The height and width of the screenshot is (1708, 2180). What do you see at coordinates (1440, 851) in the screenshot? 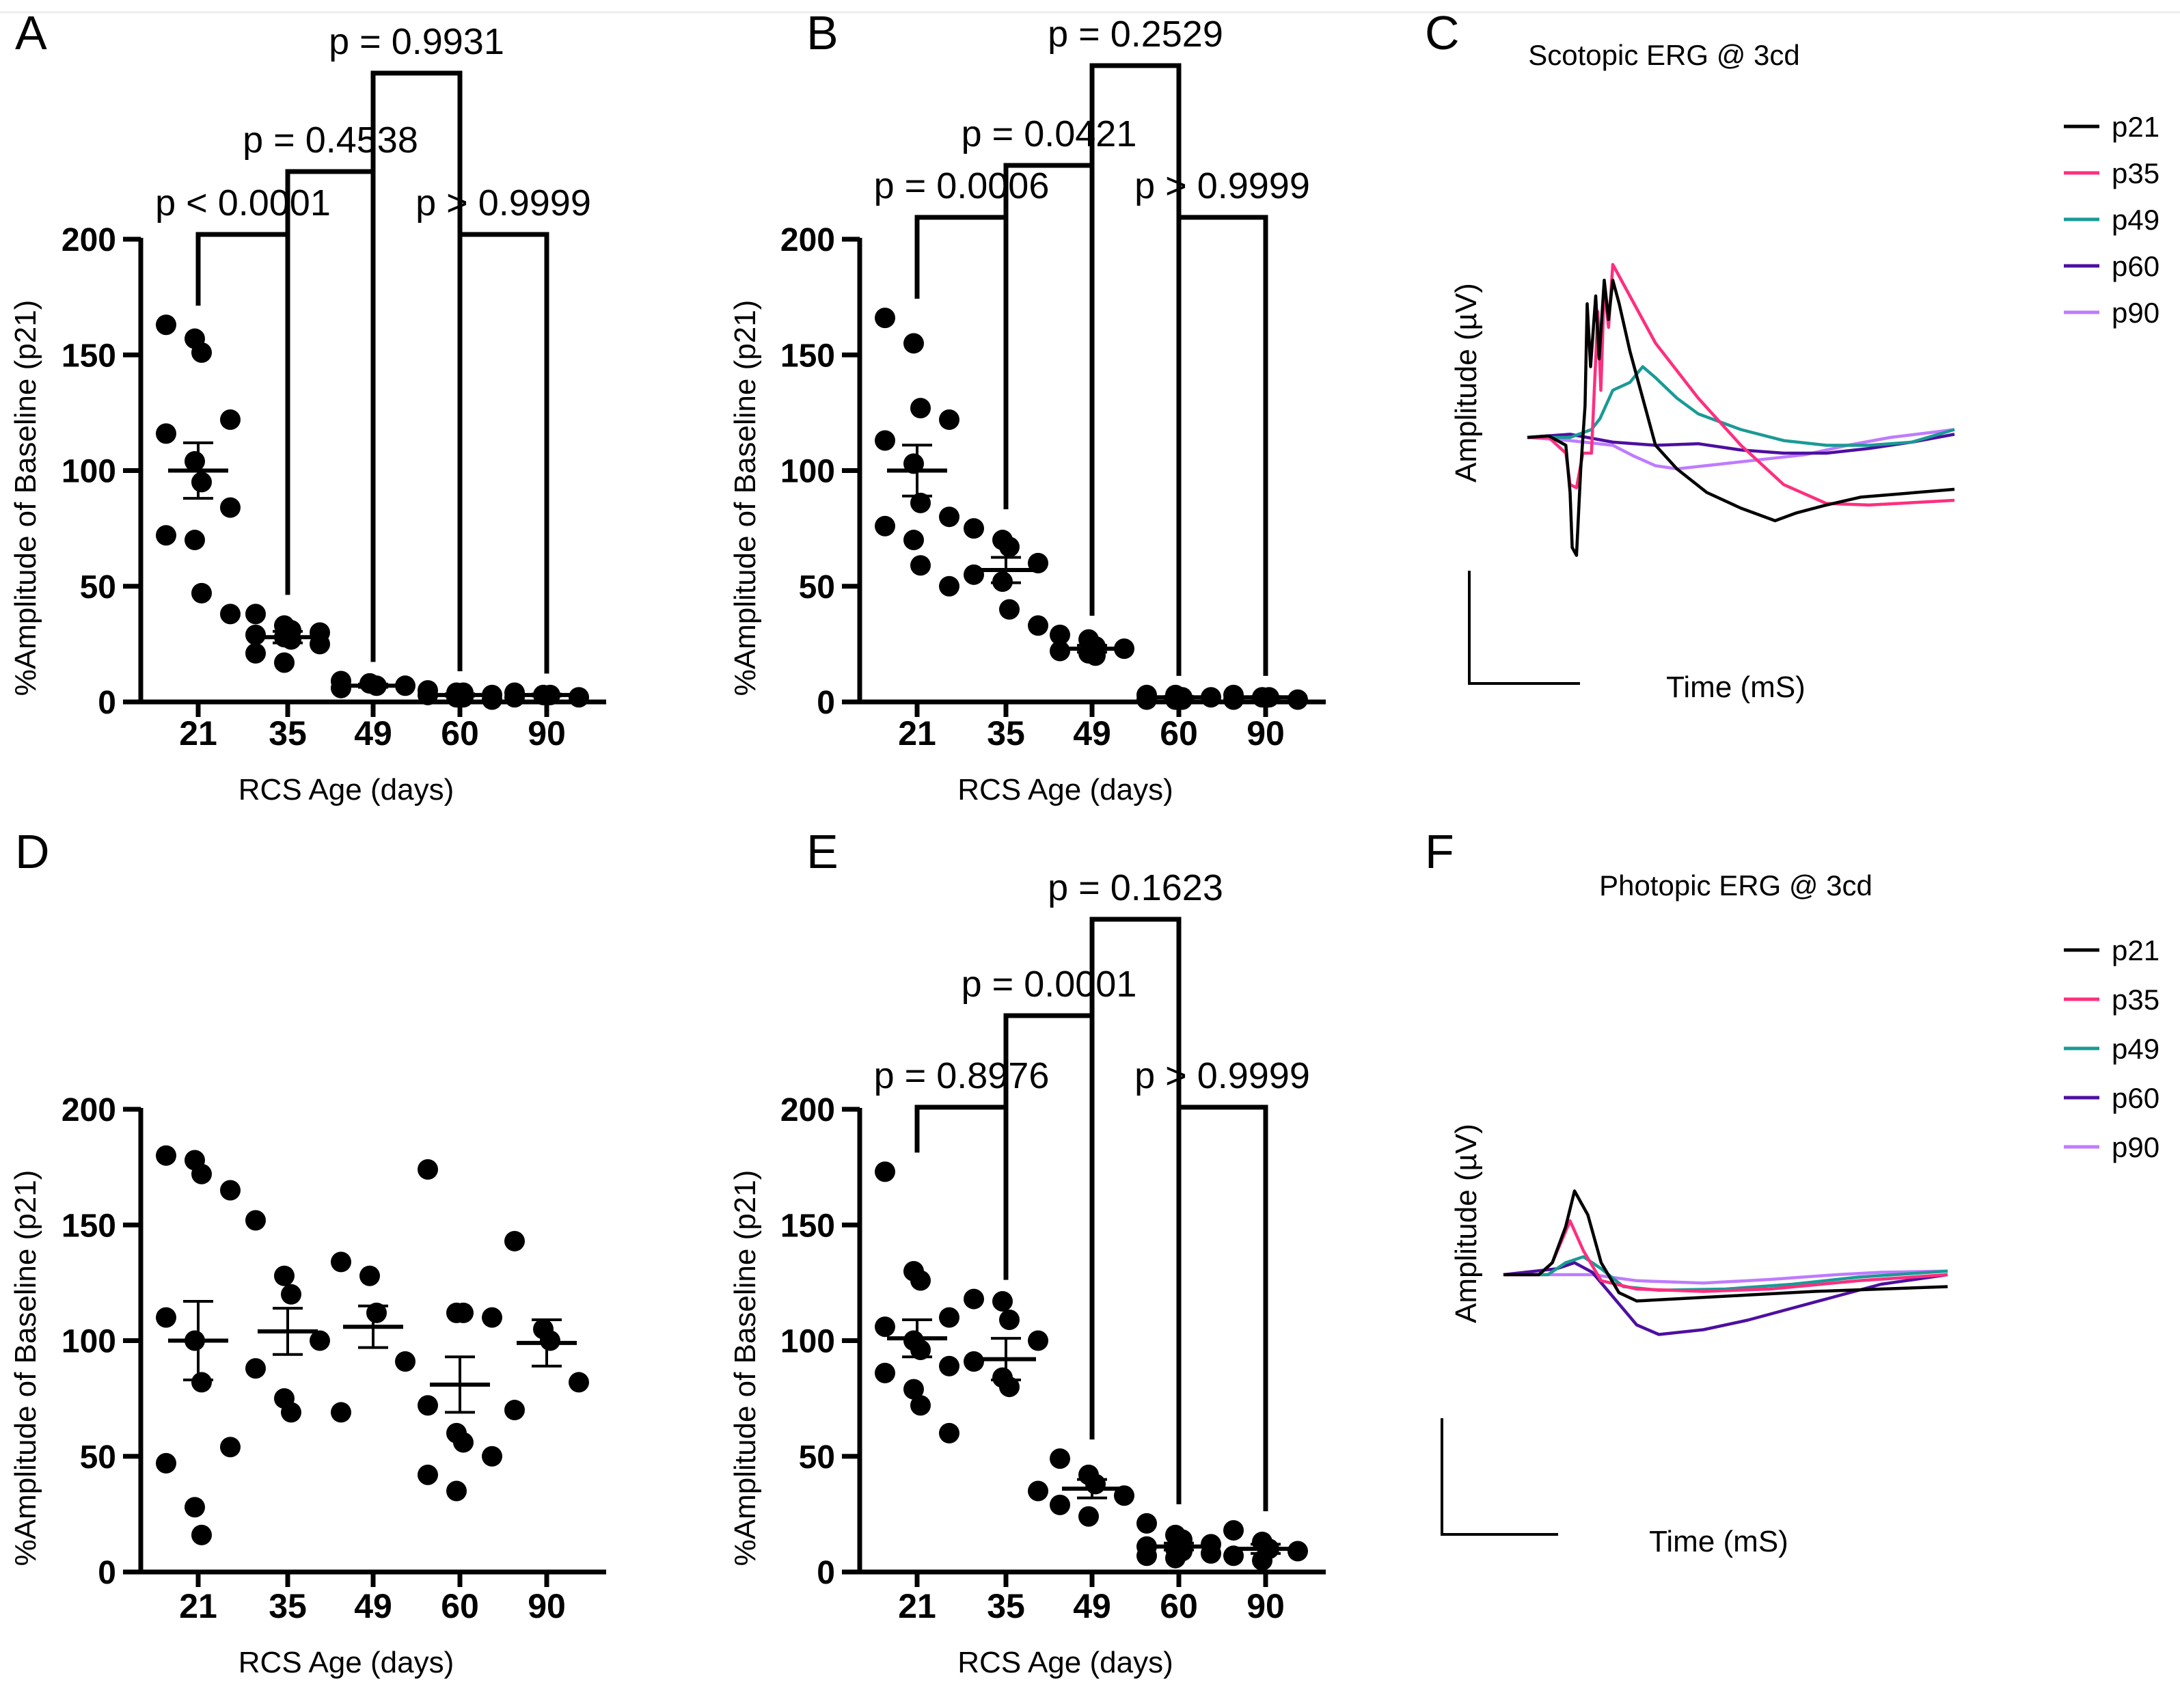
I see `panel-label-f: F` at bounding box center [1440, 851].